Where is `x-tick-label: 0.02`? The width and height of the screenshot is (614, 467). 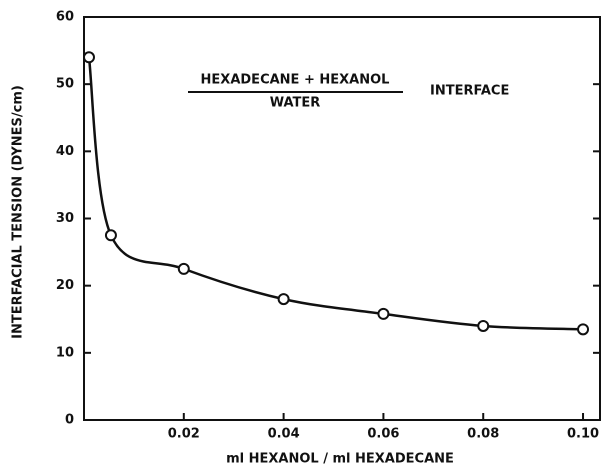 x-tick-label: 0.02 is located at coordinates (184, 434).